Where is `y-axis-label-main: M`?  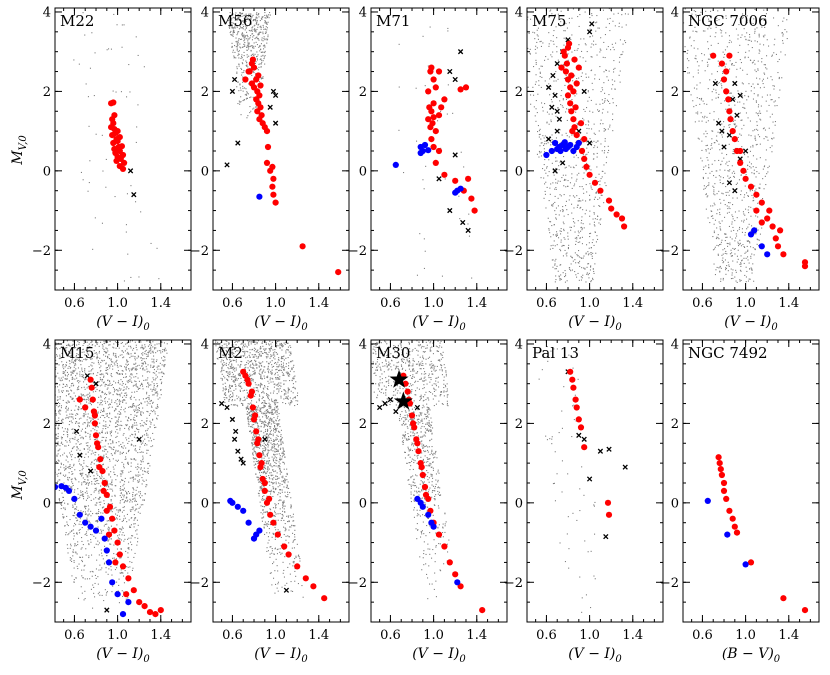
y-axis-label-main: M is located at coordinates (18, 158).